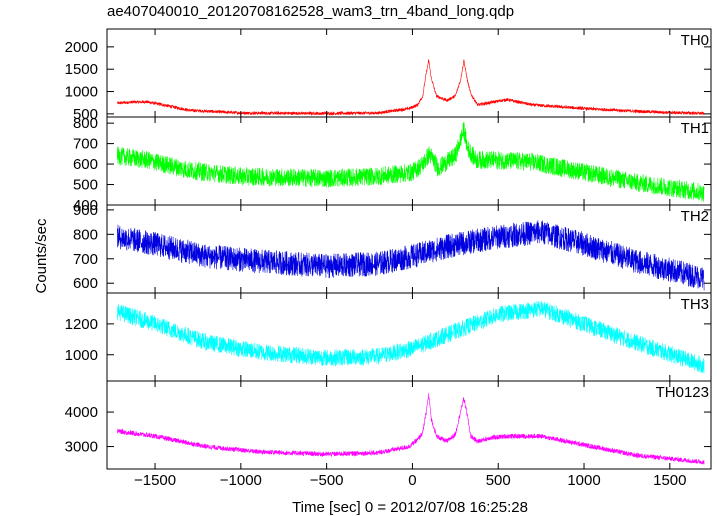  What do you see at coordinates (411, 88) in the screenshot?
I see `series-line-th0` at bounding box center [411, 88].